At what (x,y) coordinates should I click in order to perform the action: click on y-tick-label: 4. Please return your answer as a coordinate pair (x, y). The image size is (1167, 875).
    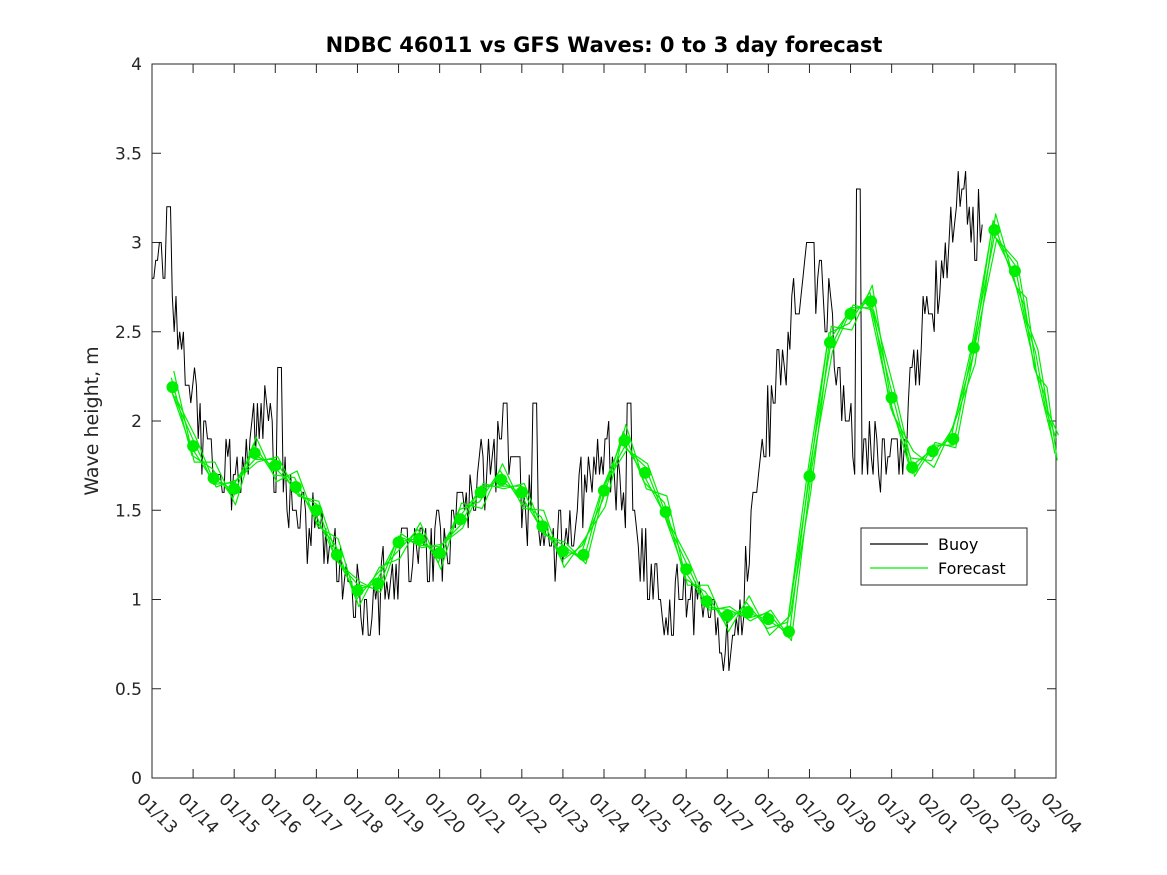
    Looking at the image, I should click on (136, 65).